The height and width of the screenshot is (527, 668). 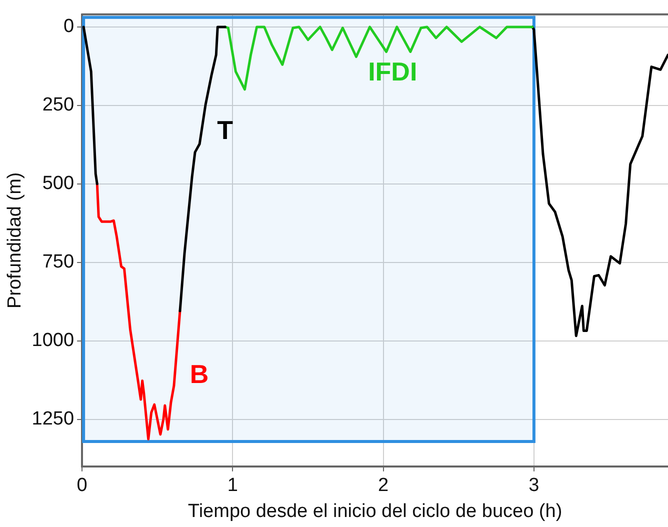 What do you see at coordinates (534, 485) in the screenshot?
I see `x-tick-label: 3` at bounding box center [534, 485].